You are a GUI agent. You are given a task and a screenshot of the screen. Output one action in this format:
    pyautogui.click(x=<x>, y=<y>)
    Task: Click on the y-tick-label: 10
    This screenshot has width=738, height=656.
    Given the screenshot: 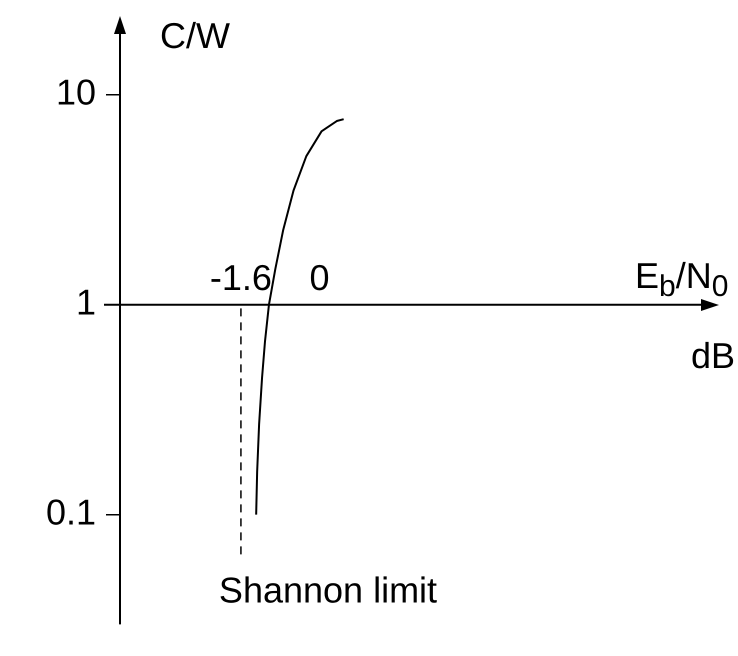 What is the action you would take?
    pyautogui.click(x=76, y=92)
    